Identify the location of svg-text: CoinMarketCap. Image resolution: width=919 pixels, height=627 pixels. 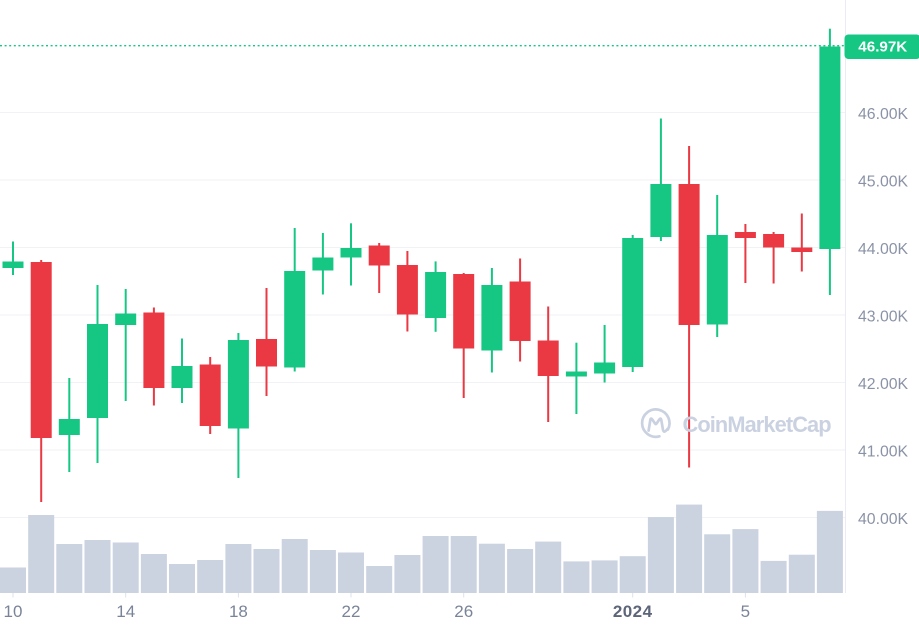
(757, 424).